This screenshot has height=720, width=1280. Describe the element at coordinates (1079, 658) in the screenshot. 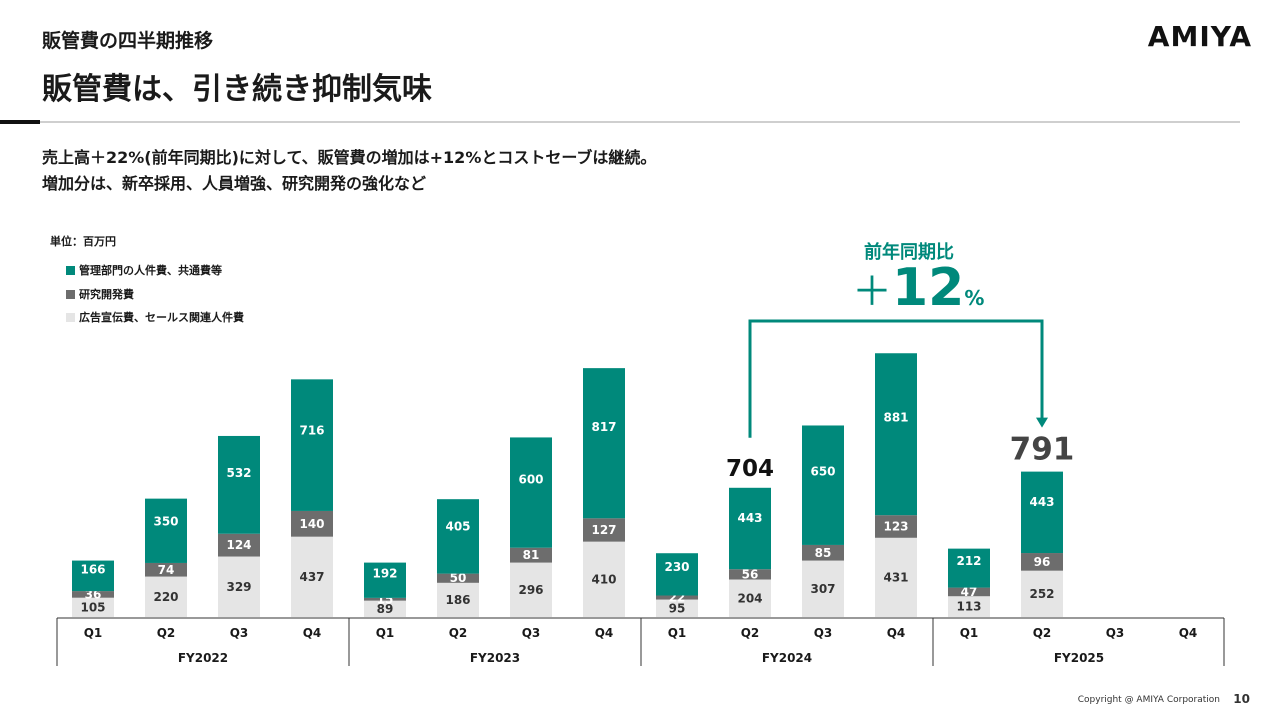

I see `fiscal-year-label: FY2025` at that location.